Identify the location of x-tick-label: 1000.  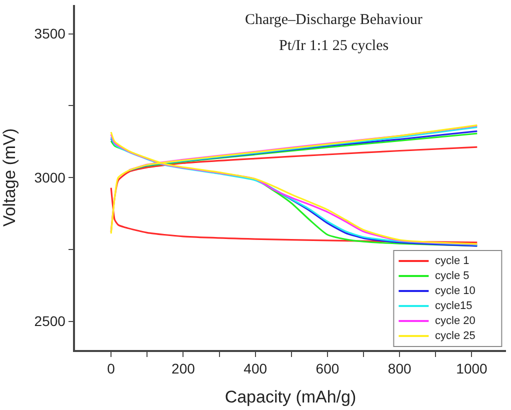
(472, 368).